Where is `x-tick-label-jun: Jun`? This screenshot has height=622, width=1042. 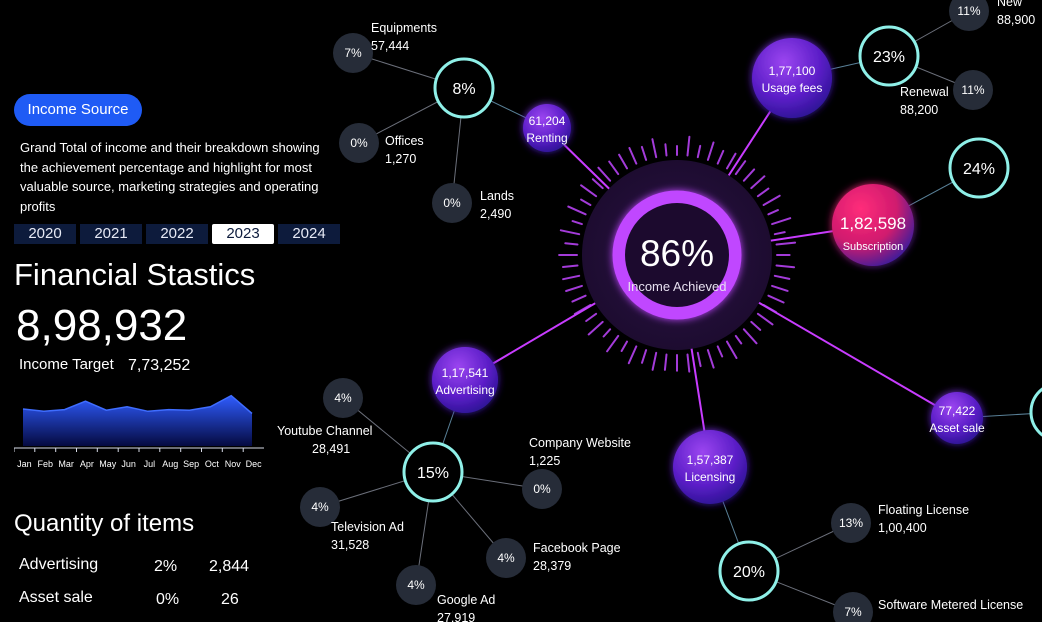 x-tick-label-jun: Jun is located at coordinates (128, 464).